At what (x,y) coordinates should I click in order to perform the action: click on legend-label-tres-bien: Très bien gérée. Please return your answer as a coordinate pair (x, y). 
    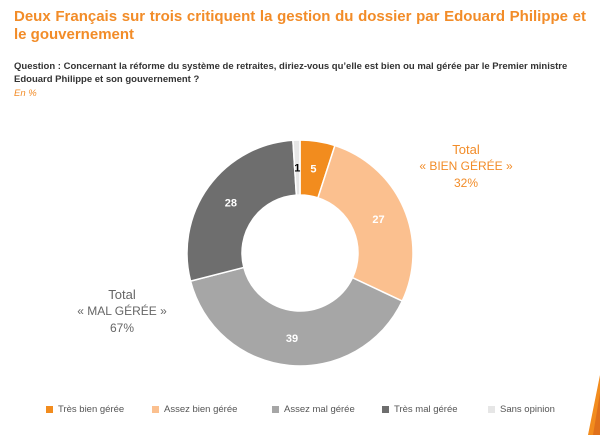
    Looking at the image, I should click on (91, 409).